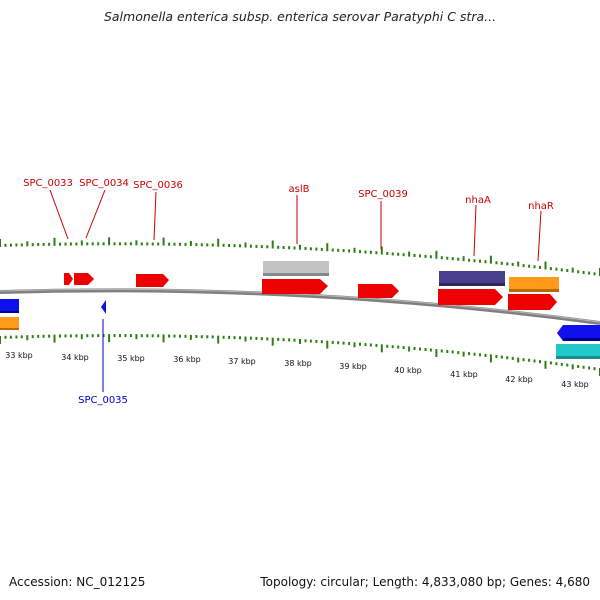  What do you see at coordinates (353, 366) in the screenshot?
I see `kbp-label-39: 39 kbp` at bounding box center [353, 366].